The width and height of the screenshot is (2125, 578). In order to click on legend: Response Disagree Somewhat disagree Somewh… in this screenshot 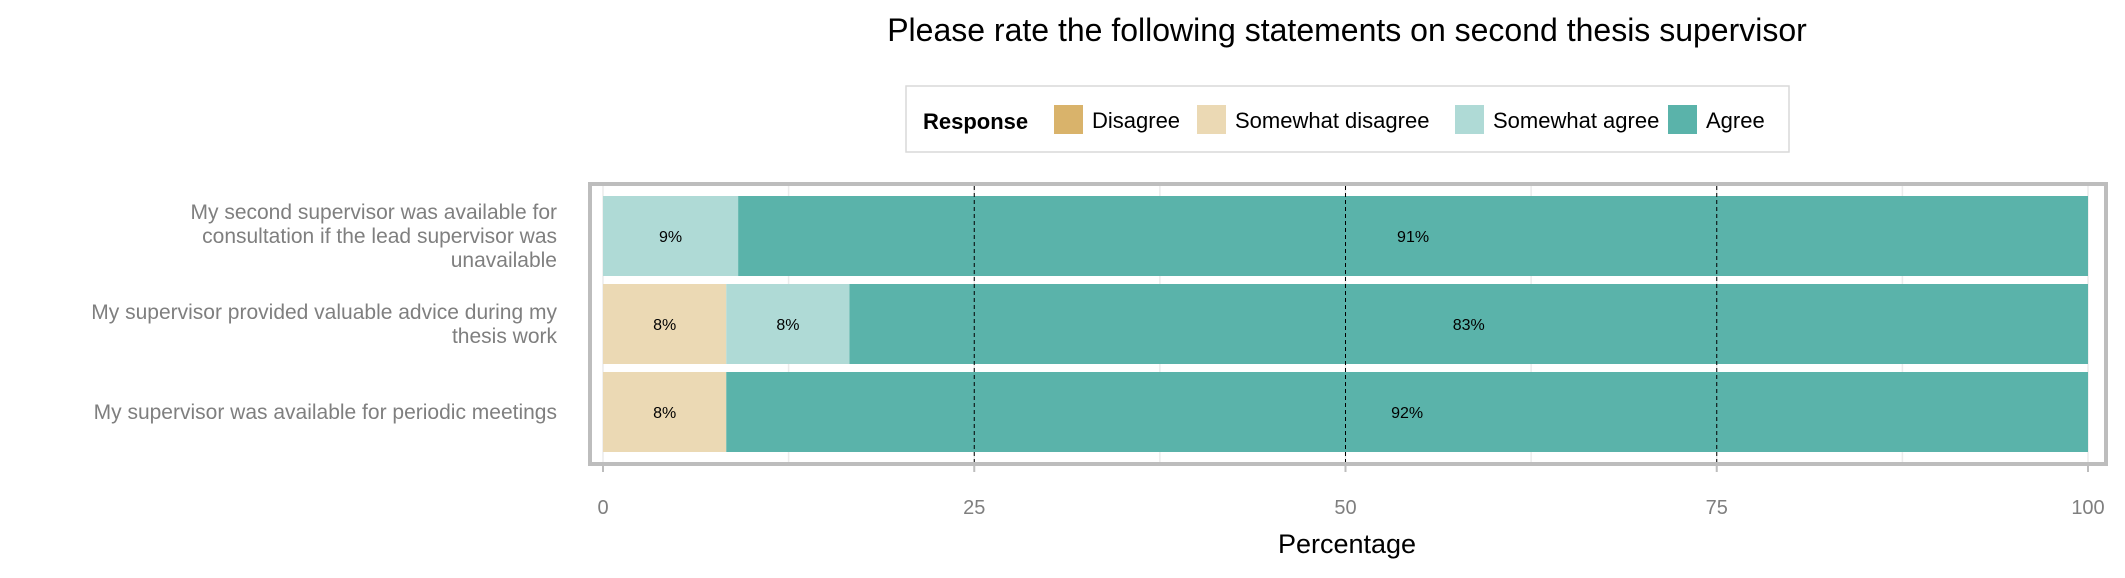, I will do `click(1347, 119)`.